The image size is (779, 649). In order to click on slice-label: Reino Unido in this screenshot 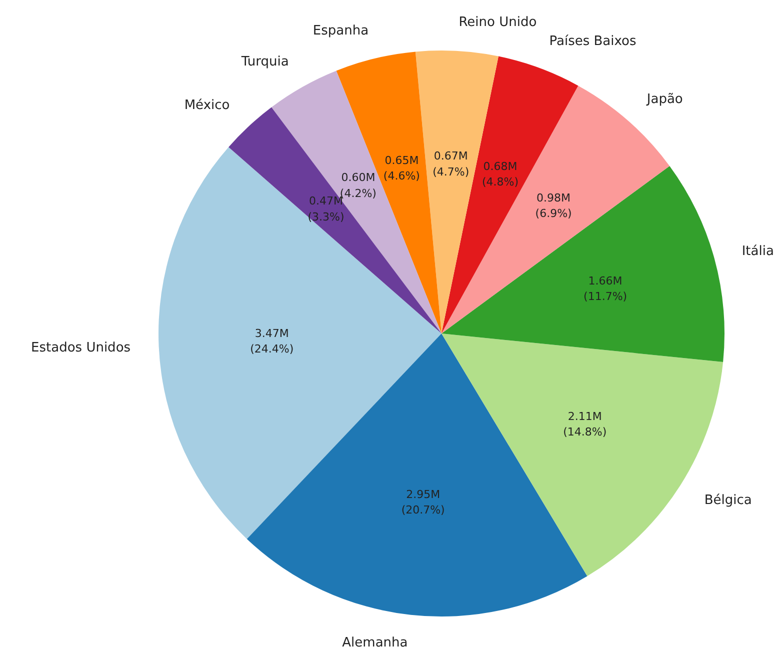, I will do `click(497, 22)`.